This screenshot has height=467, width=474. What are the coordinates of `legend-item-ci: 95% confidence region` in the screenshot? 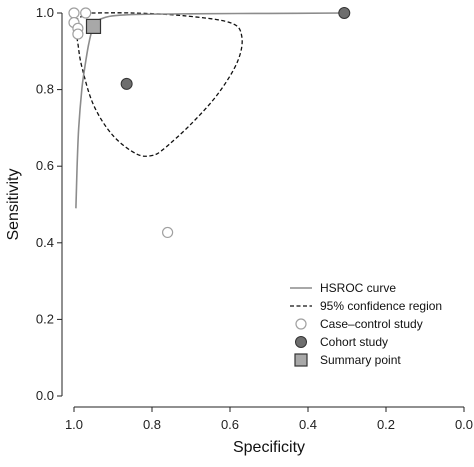 It's located at (366, 306).